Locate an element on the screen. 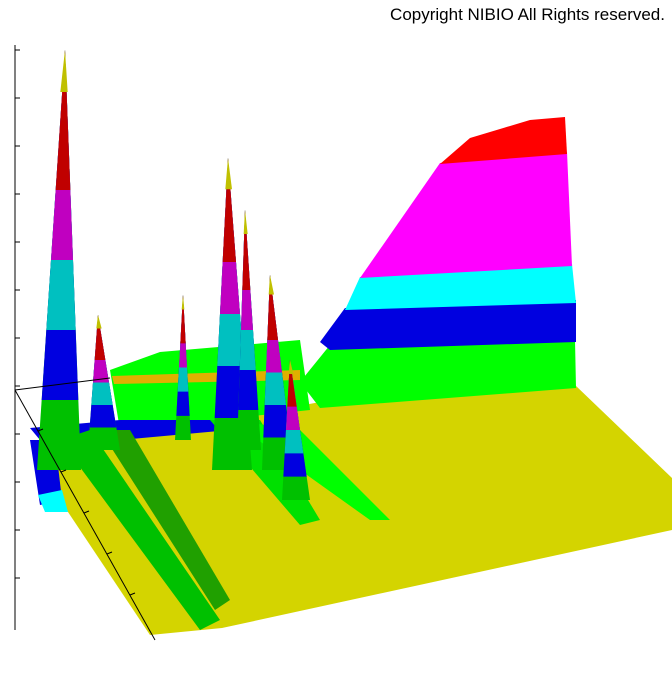  surface-band-red is located at coordinates (503, 140).